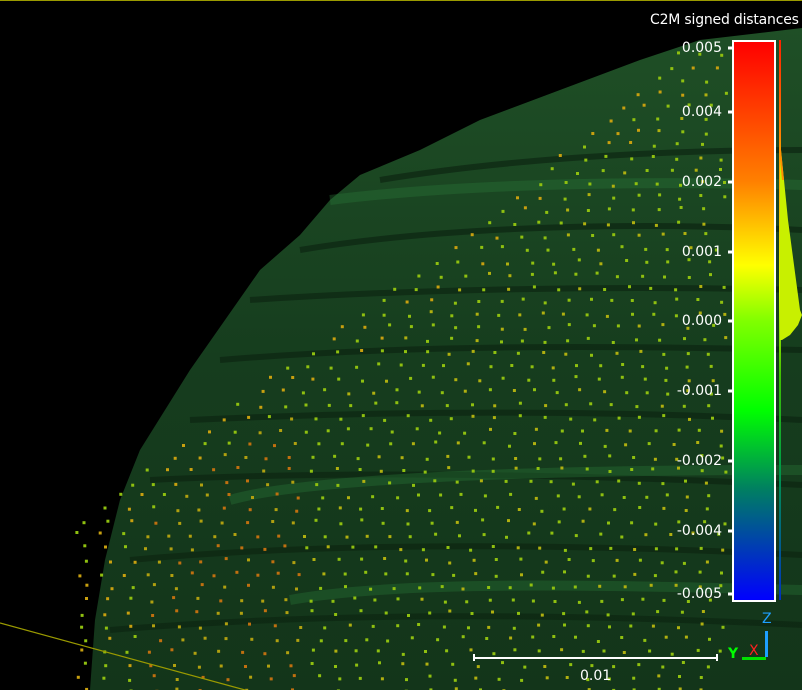 Image resolution: width=802 pixels, height=690 pixels. What do you see at coordinates (701, 182) in the screenshot?
I see `legend-tick-label: 0.002` at bounding box center [701, 182].